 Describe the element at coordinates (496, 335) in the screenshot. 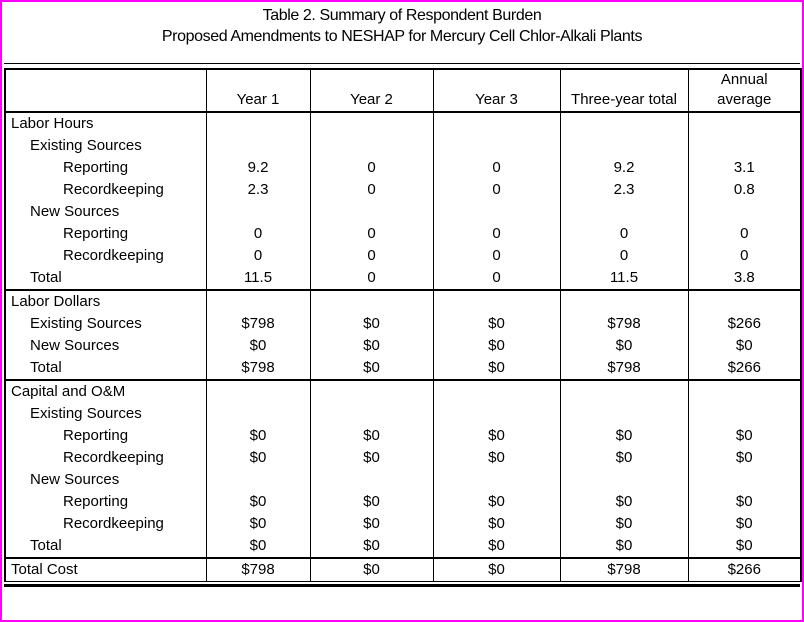

I see `section-values-labor-dollars-col-3: $0 $0 $0` at that location.